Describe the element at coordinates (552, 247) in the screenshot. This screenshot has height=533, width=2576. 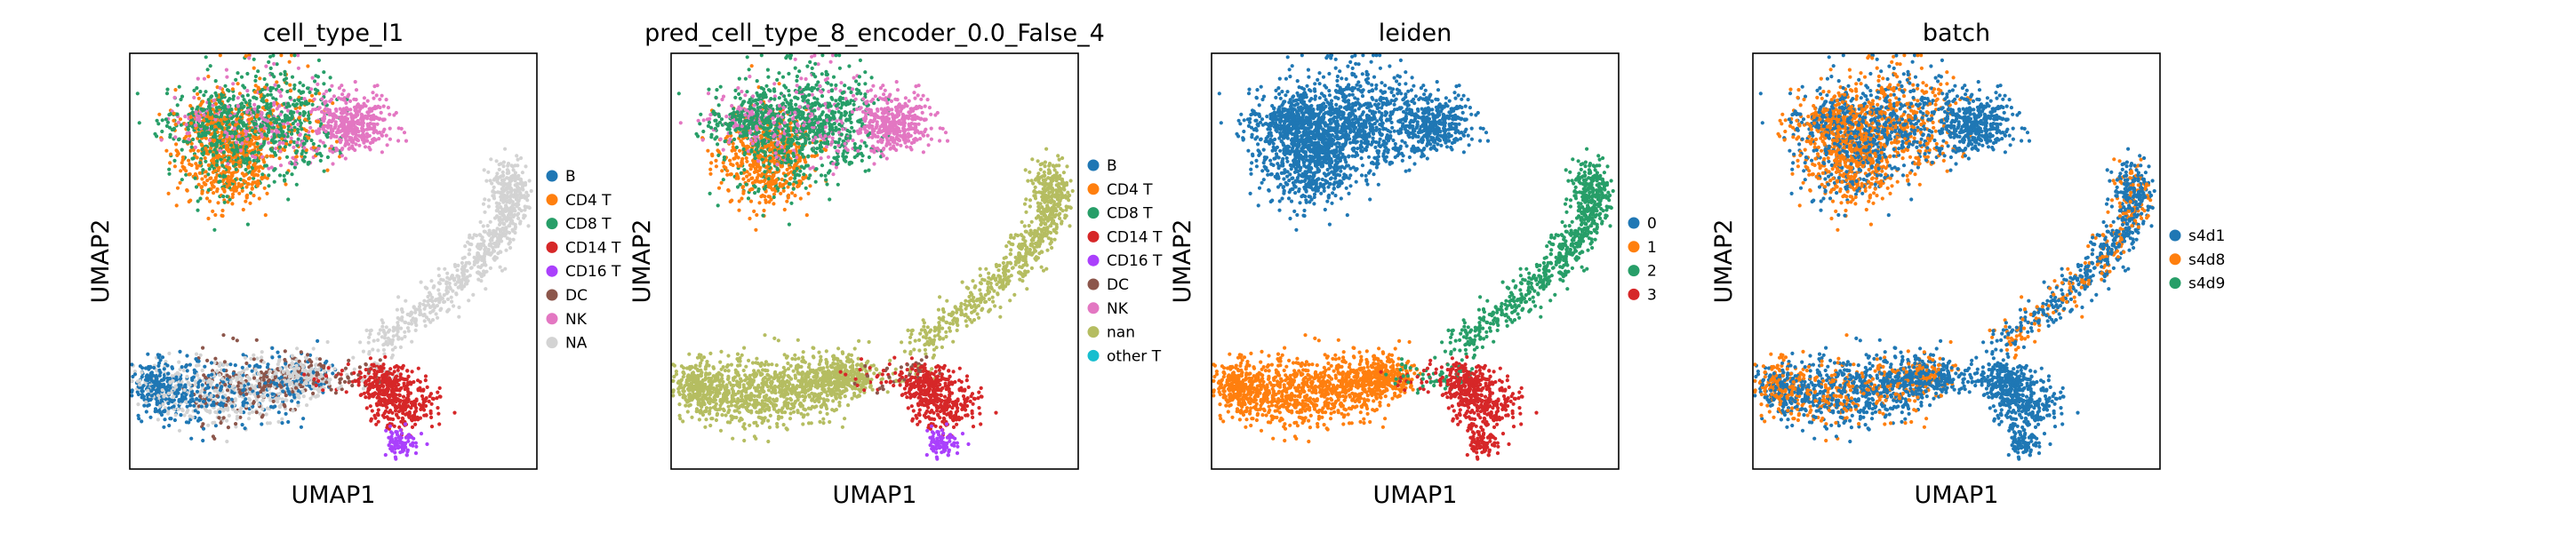
I see `legend-marker` at that location.